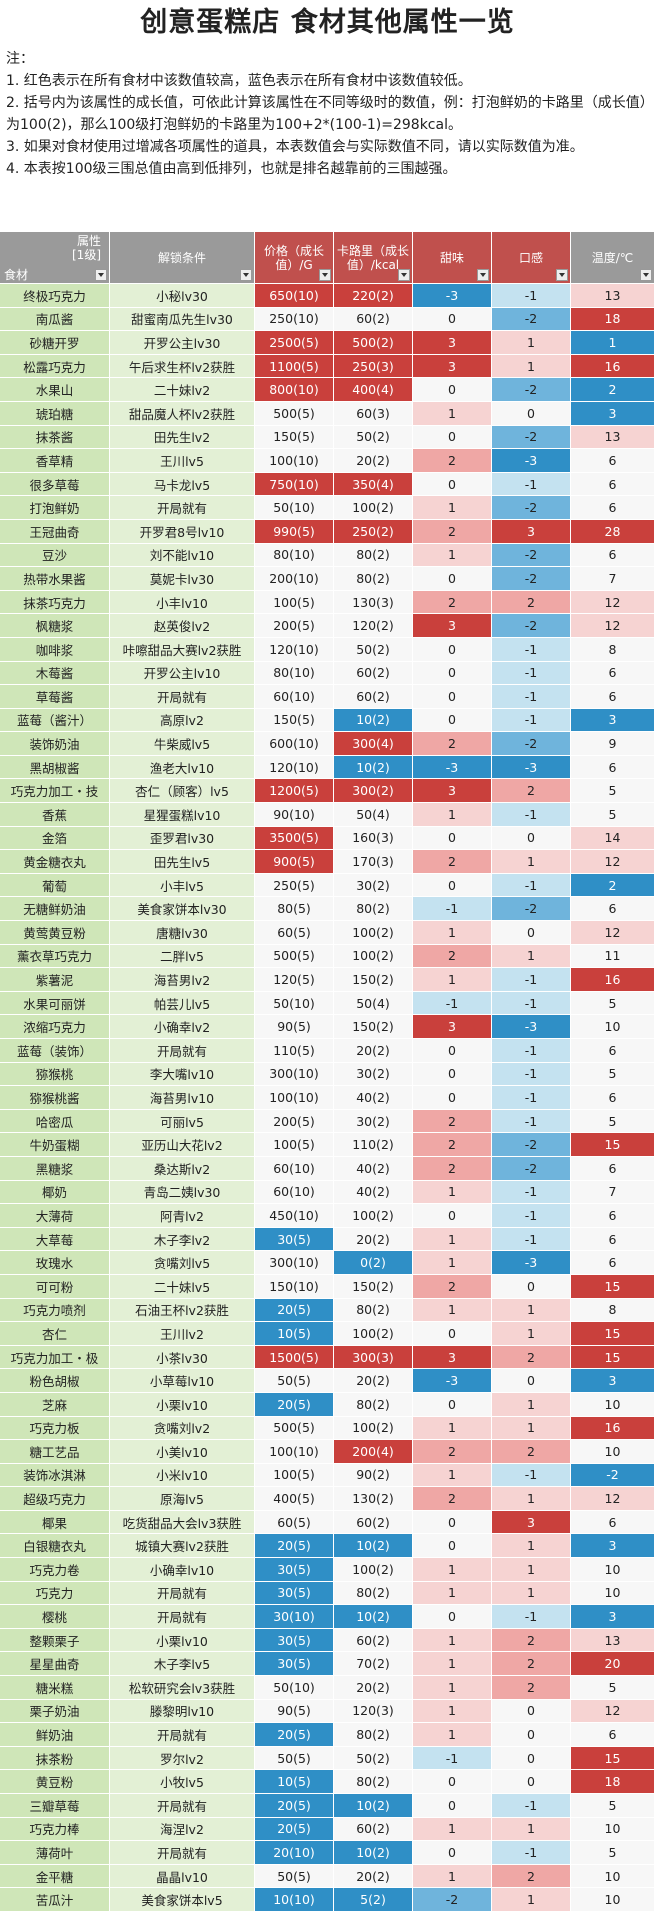 Image resolution: width=655 pixels, height=1920 pixels. Describe the element at coordinates (55, 744) in the screenshot. I see `table-cell: 装饰奶油` at that location.